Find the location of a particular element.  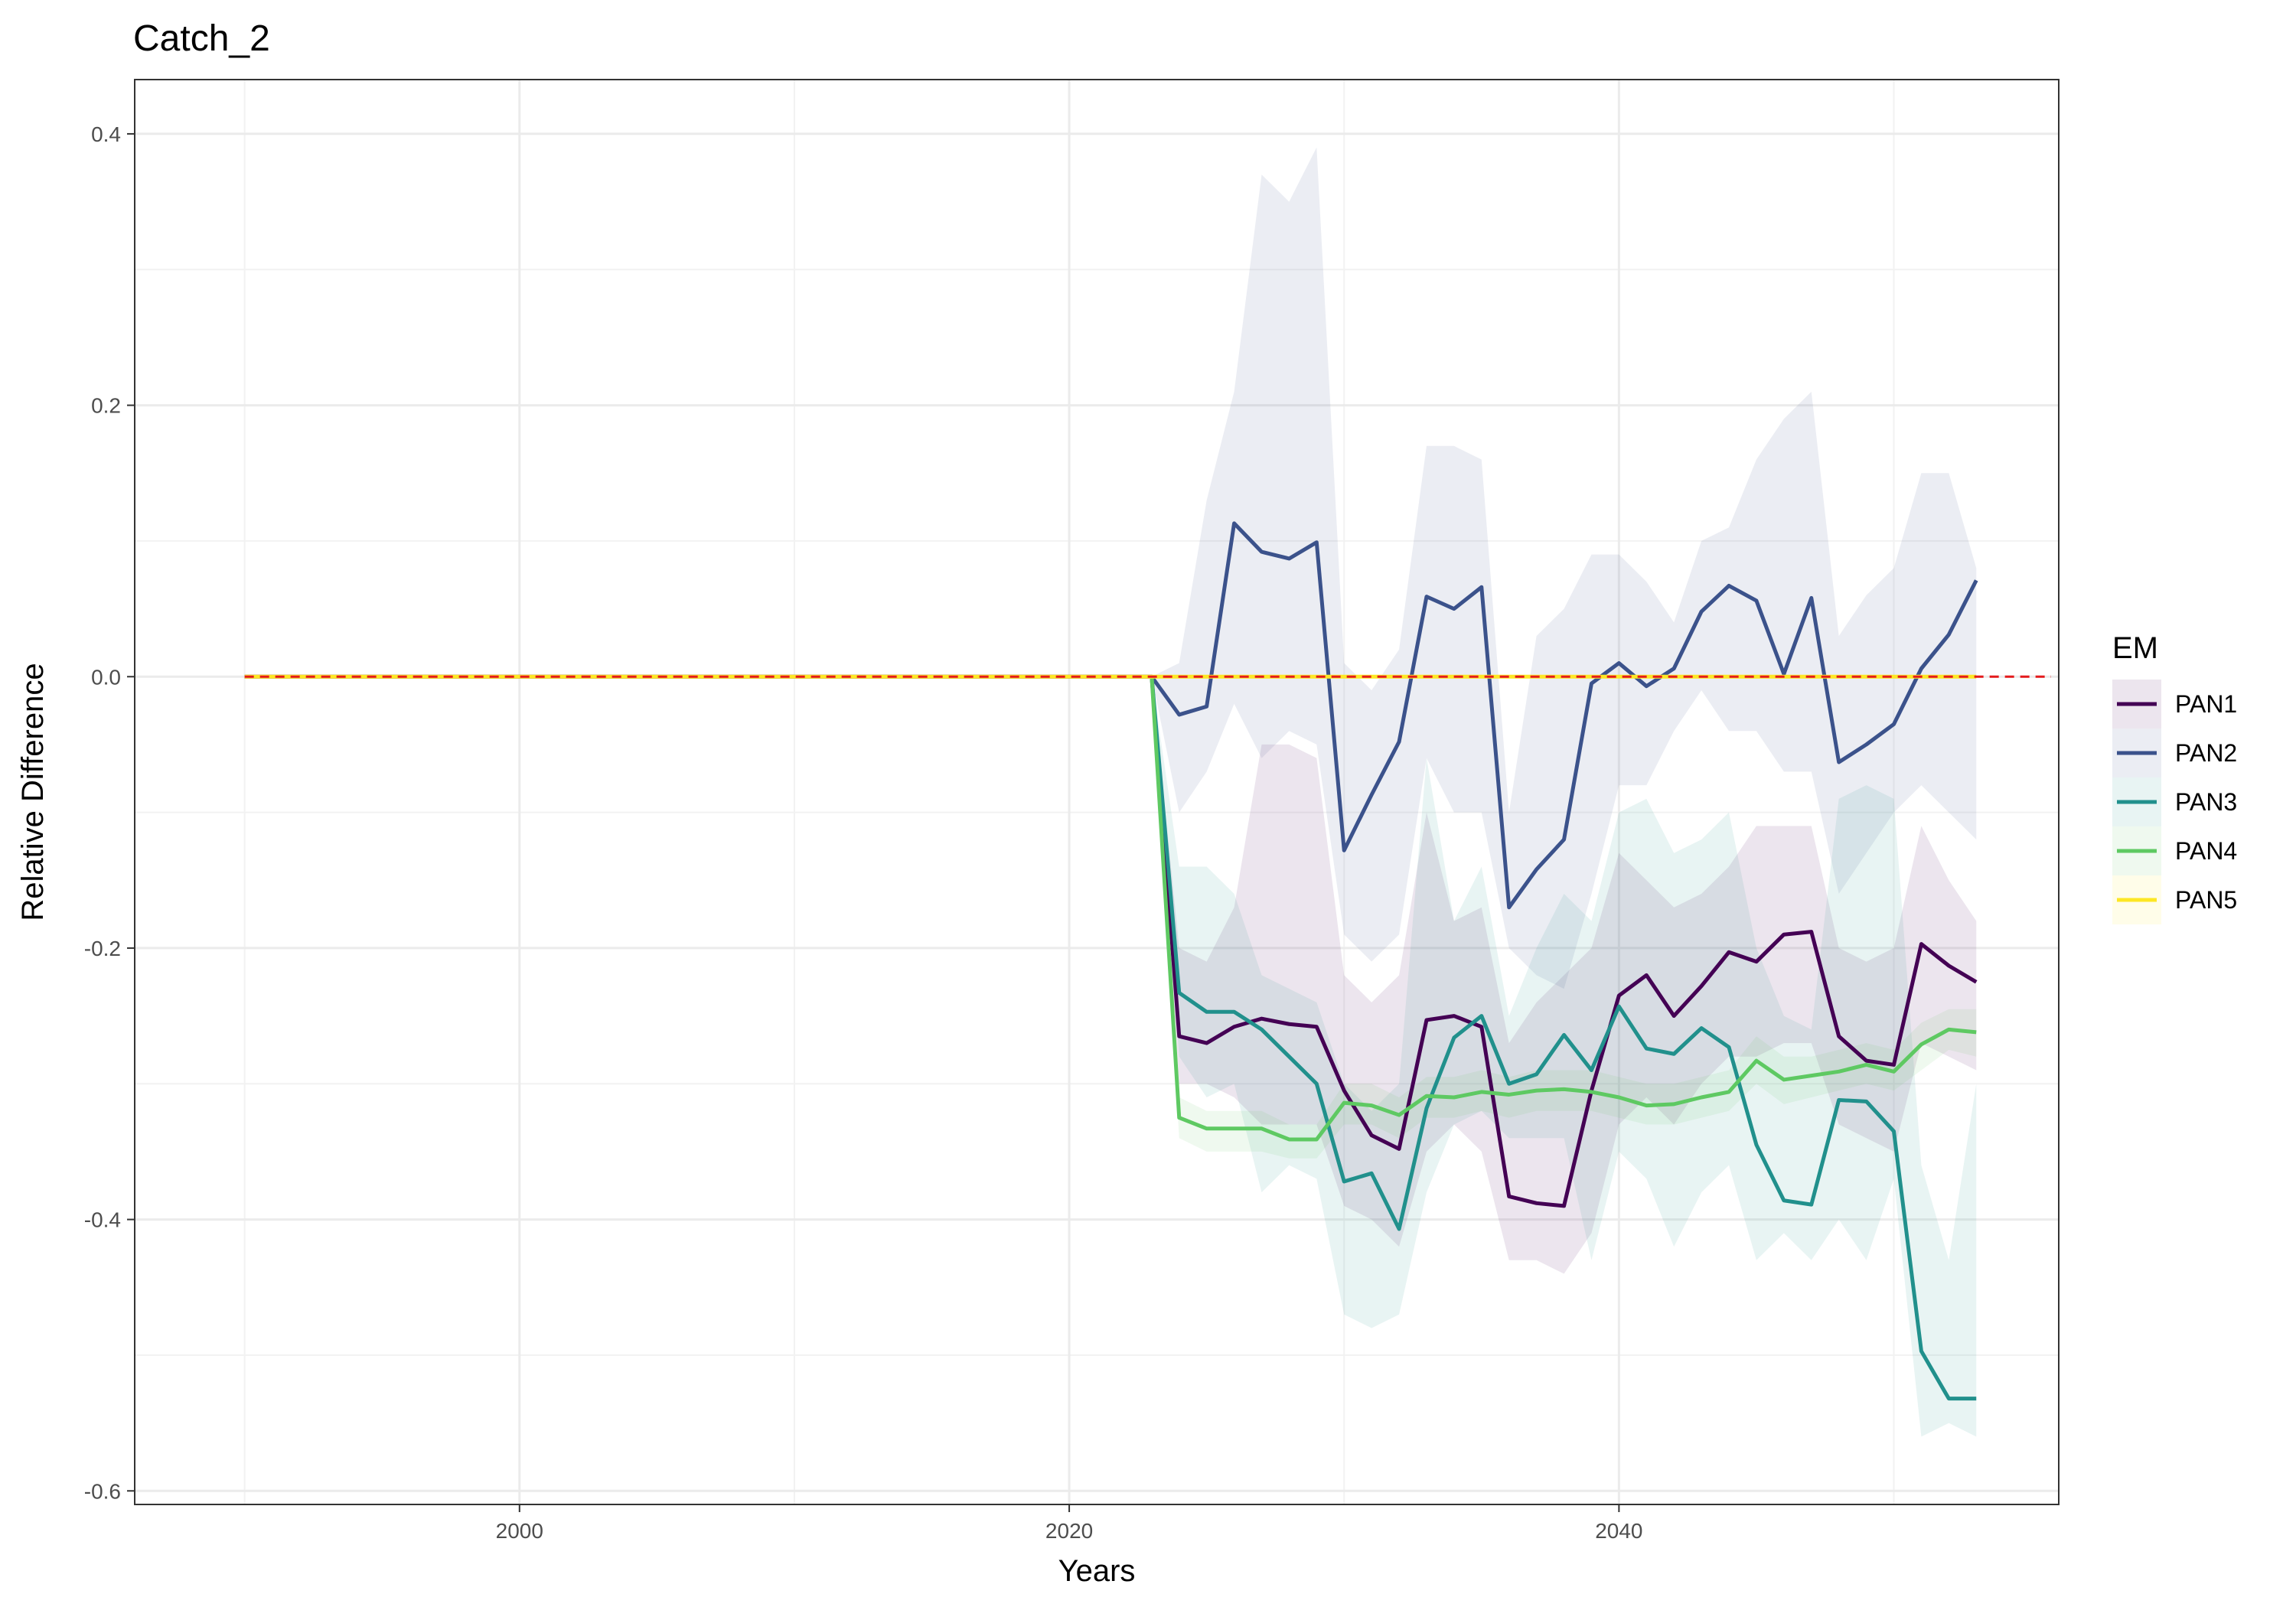

legend-label: PAN5 is located at coordinates (2206, 900).